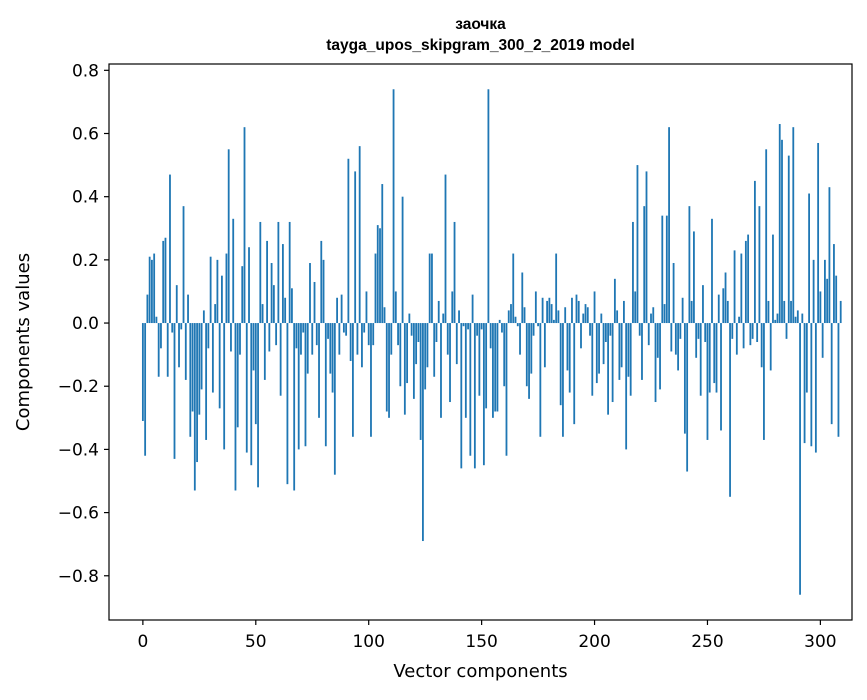  I want to click on x-tick-label: 200, so click(594, 642).